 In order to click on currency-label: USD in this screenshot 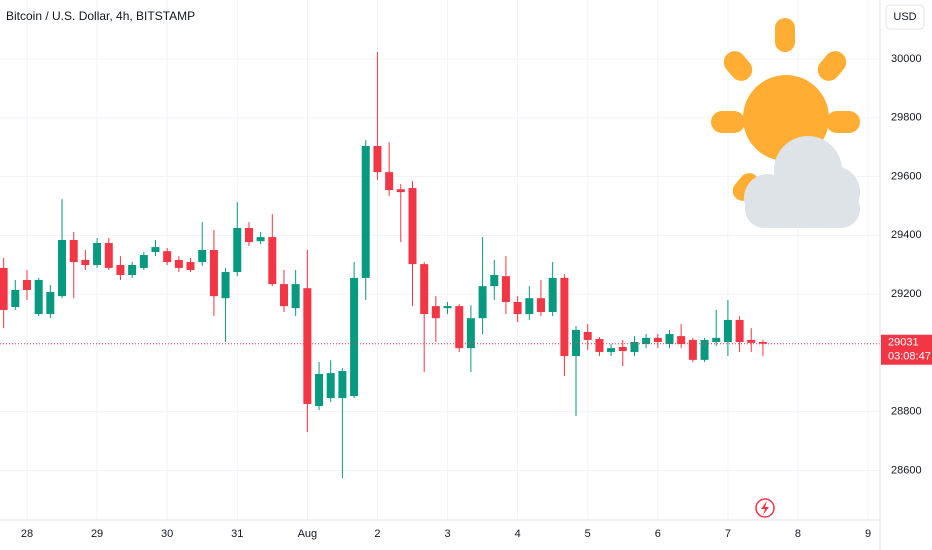, I will do `click(904, 17)`.